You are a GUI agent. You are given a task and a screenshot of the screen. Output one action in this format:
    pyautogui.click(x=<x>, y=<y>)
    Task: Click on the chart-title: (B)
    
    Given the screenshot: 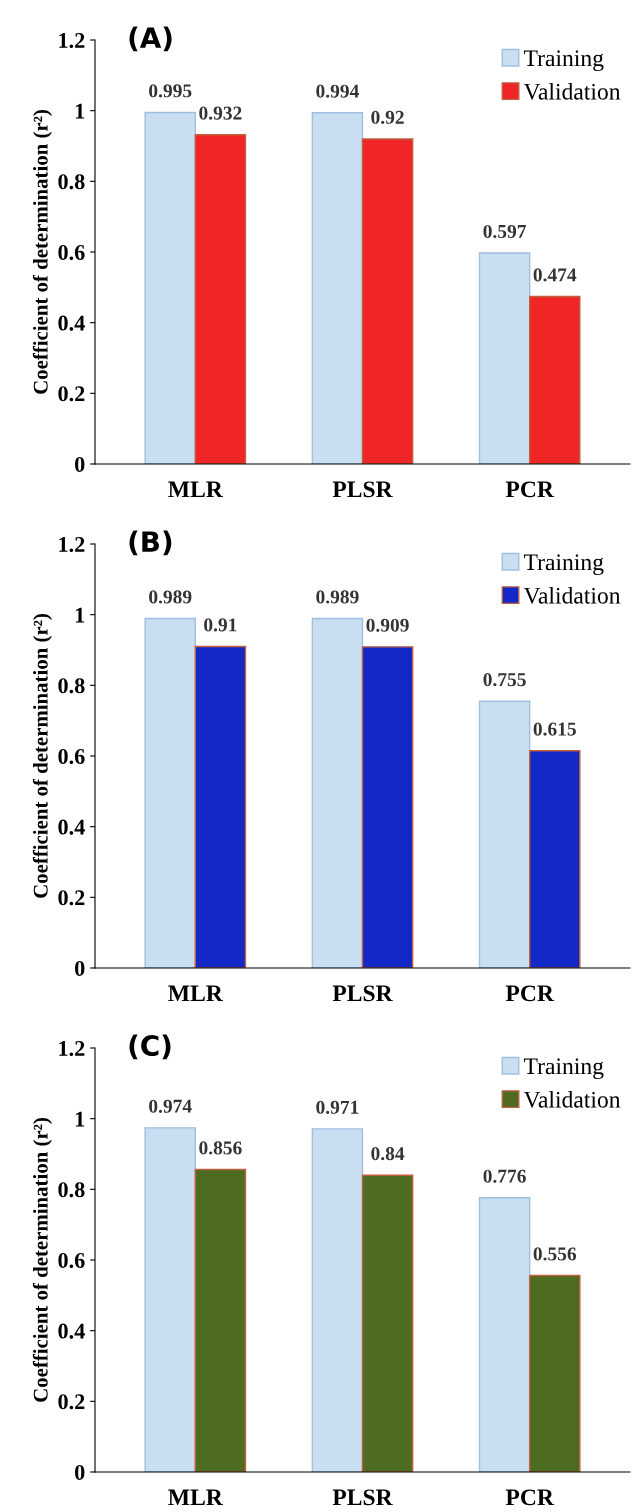 What is the action you would take?
    pyautogui.click(x=150, y=543)
    